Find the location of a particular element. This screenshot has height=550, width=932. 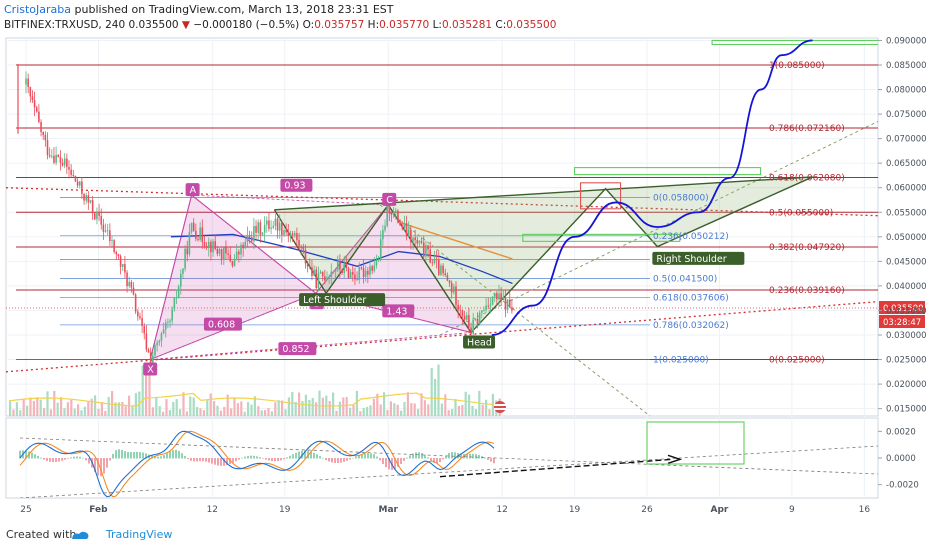

fib-blue-label: 0.618(0.037606) is located at coordinates (691, 299).